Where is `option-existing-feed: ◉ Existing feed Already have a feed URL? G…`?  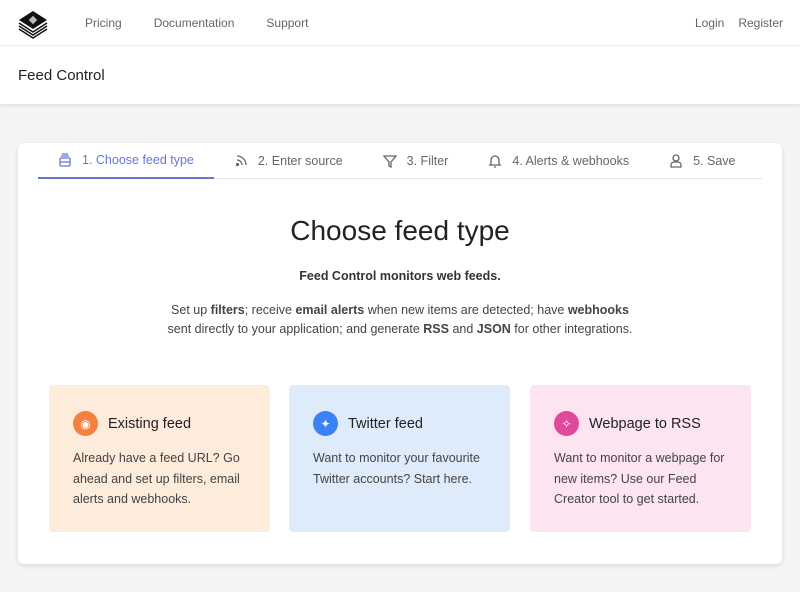
option-existing-feed: ◉ Existing feed Already have a feed URL? G… is located at coordinates (159, 458).